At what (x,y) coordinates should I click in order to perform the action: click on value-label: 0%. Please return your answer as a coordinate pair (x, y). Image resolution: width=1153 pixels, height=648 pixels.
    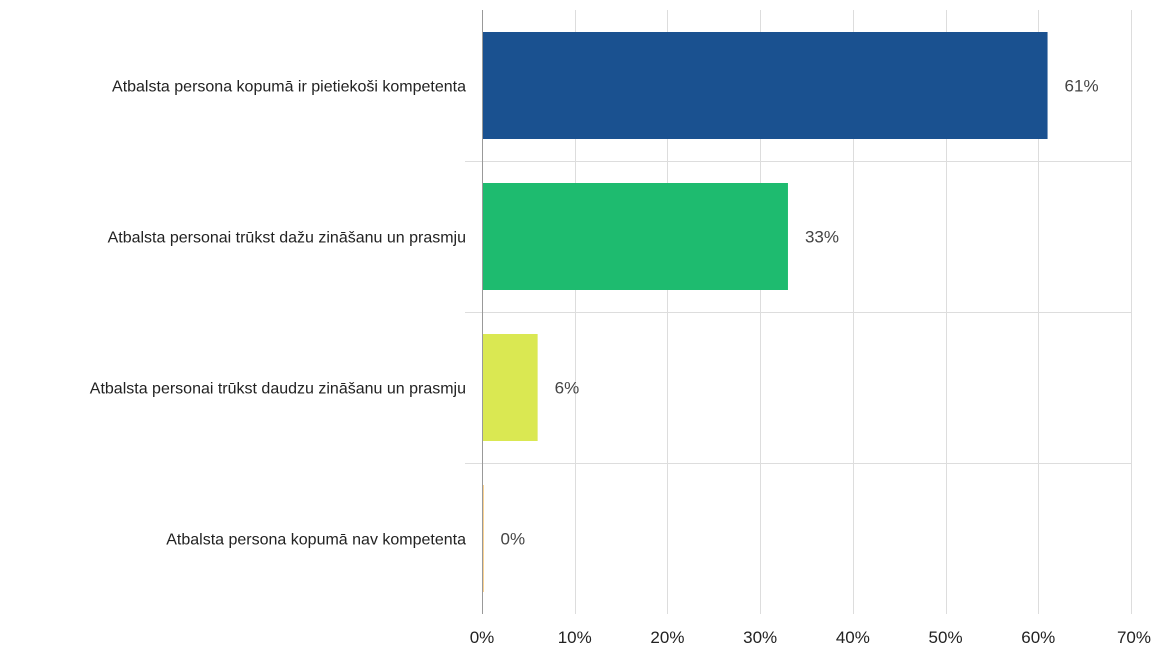
    Looking at the image, I should click on (513, 539).